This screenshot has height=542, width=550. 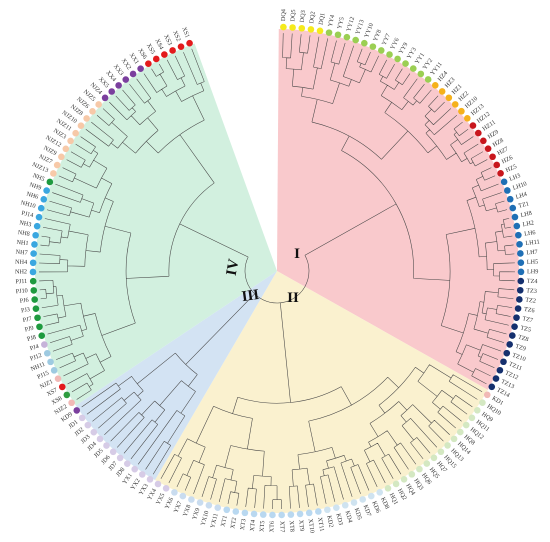 I want to click on clade-label-II: II, so click(x=293, y=298).